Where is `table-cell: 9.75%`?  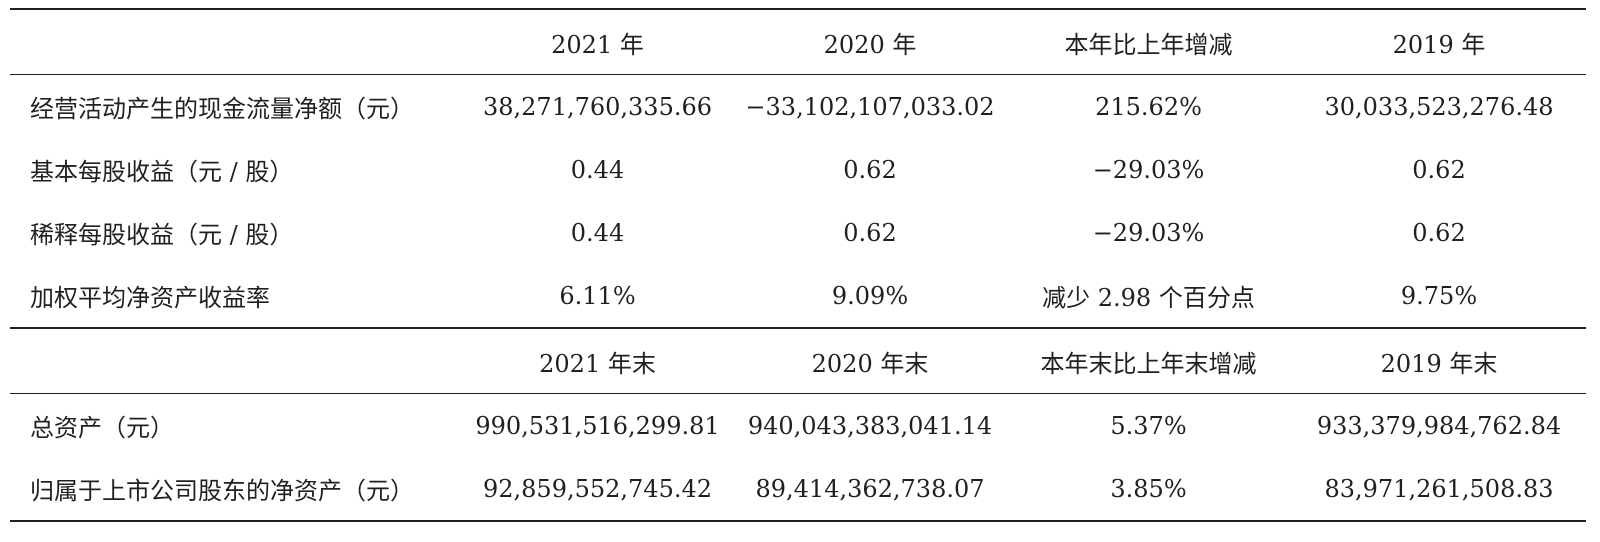 table-cell: 9.75% is located at coordinates (1439, 296).